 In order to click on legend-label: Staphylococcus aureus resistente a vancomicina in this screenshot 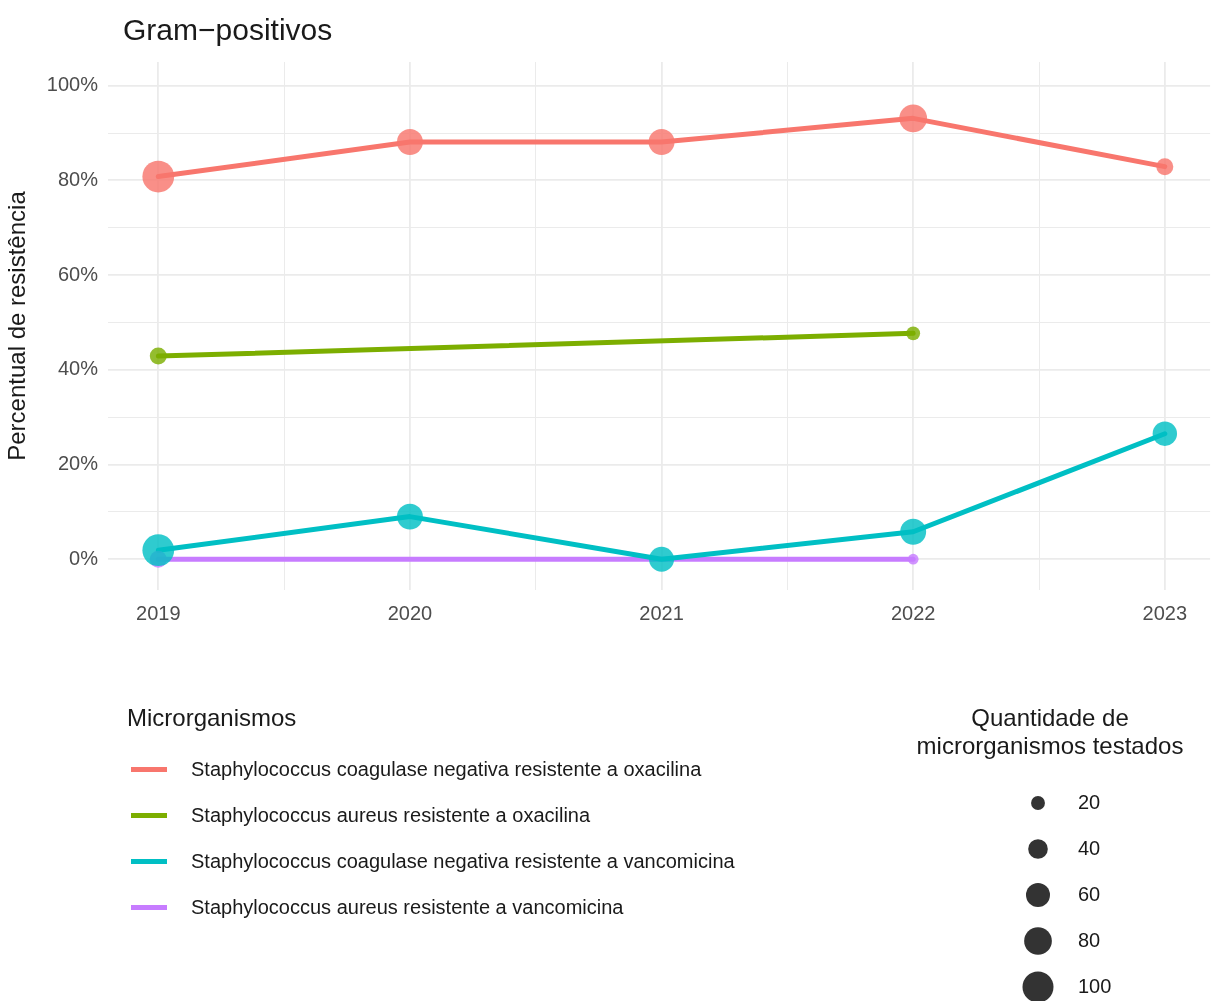, I will do `click(407, 907)`.